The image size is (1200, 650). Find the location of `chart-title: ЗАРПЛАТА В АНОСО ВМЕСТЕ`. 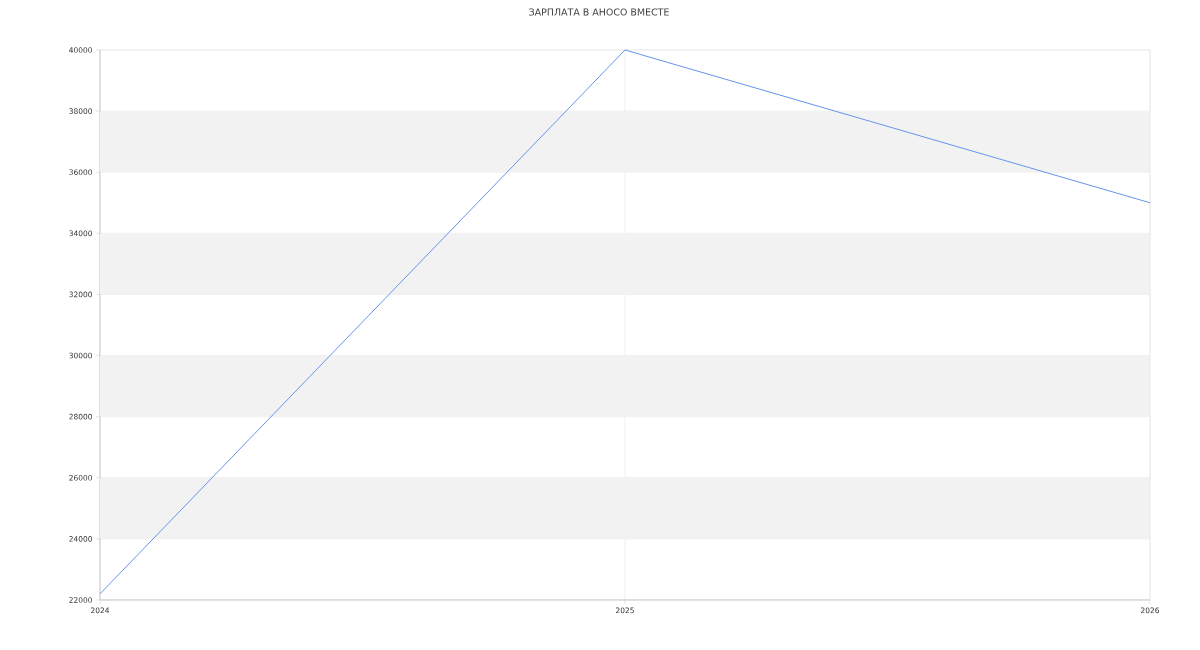

chart-title: ЗАРПЛАТА В АНОСО ВМЕСТЕ is located at coordinates (599, 12).